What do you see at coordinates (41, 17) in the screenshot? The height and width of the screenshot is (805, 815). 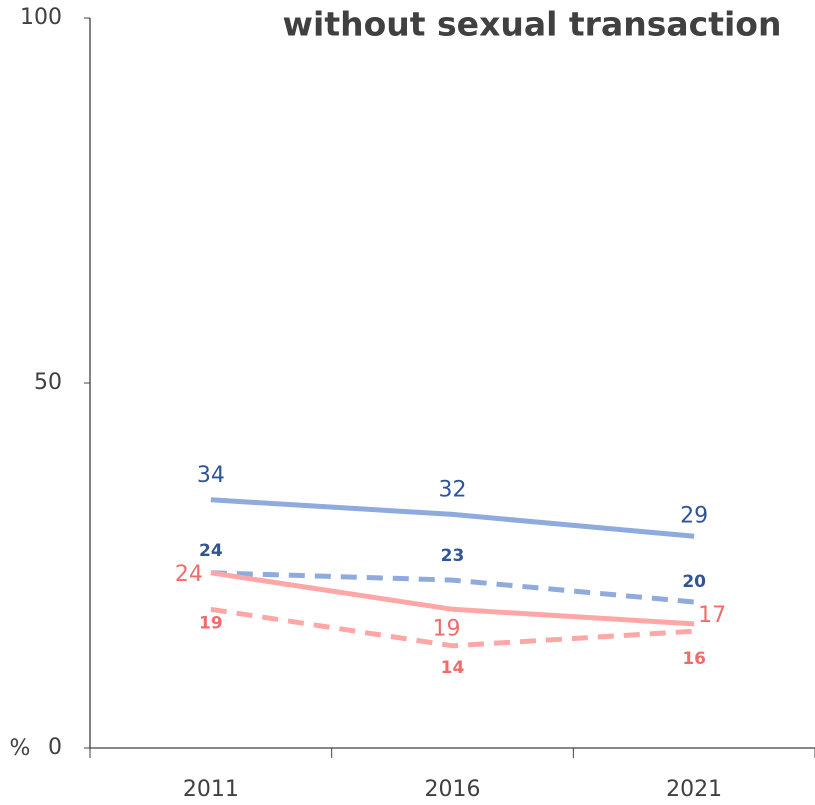 I see `y-tick-label: 100` at bounding box center [41, 17].